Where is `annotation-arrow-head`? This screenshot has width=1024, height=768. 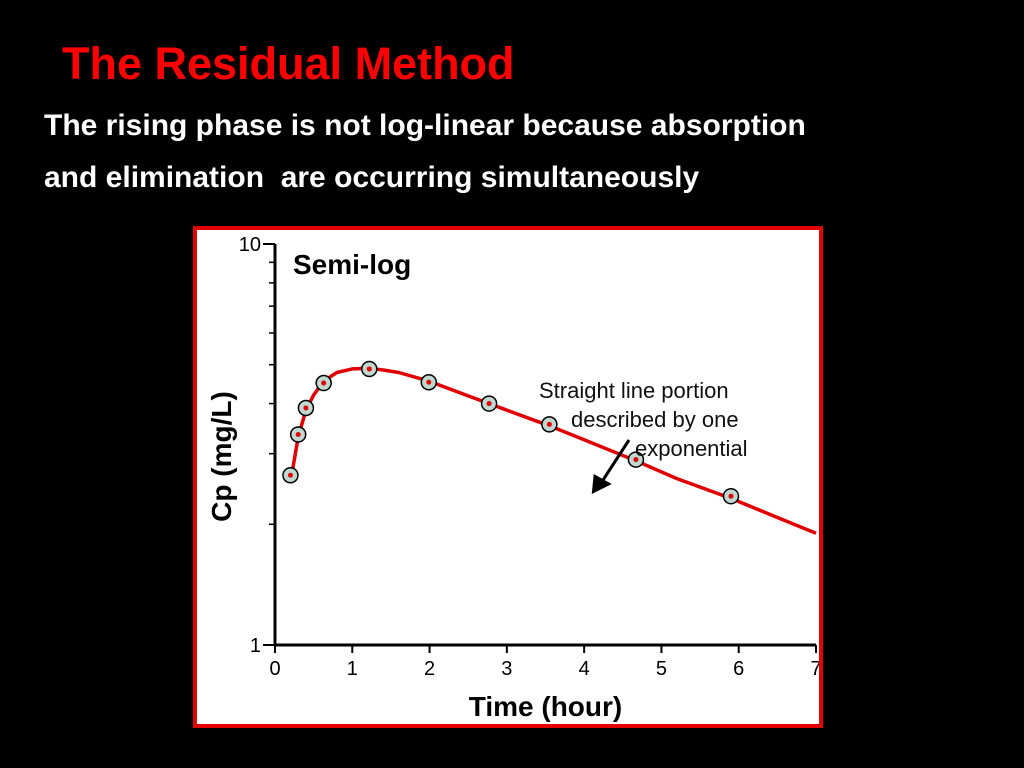 annotation-arrow-head is located at coordinates (601, 484).